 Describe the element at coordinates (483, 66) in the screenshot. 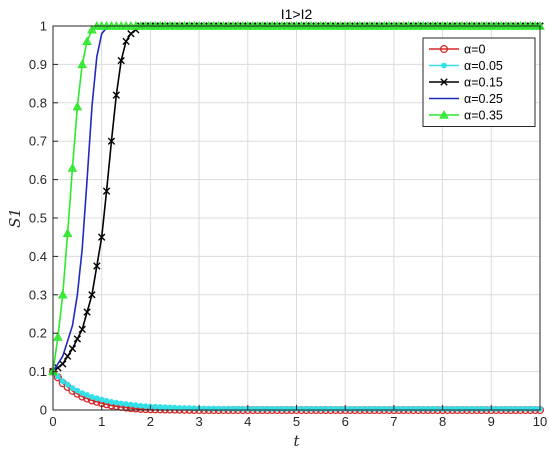

I see `legend-label: α=0.05` at that location.